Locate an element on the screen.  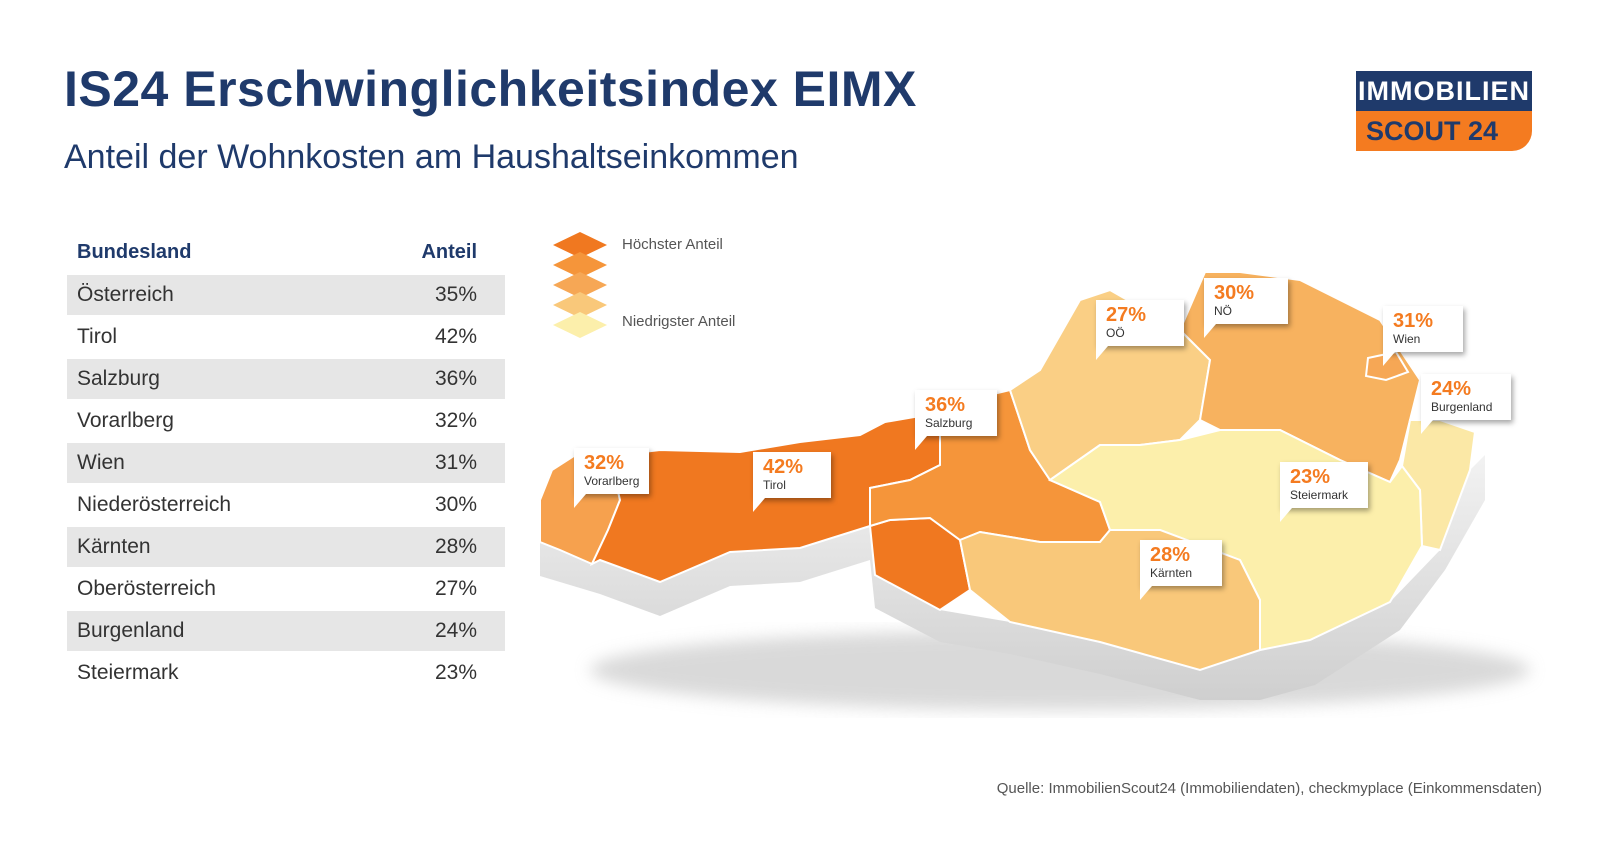
callout-value: 27% is located at coordinates (1126, 315).